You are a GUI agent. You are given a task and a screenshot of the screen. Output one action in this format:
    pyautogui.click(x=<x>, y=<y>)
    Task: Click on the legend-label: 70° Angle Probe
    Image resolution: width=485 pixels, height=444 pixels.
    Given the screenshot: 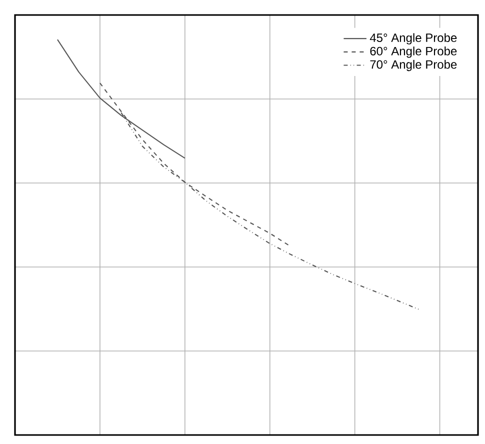 What is the action you would take?
    pyautogui.click(x=413, y=66)
    